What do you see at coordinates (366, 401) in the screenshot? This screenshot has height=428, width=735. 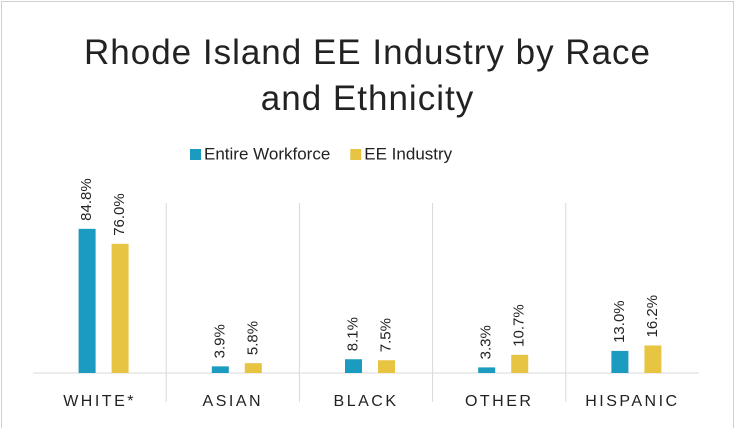 I see `x-tick-label: BLACK` at bounding box center [366, 401].